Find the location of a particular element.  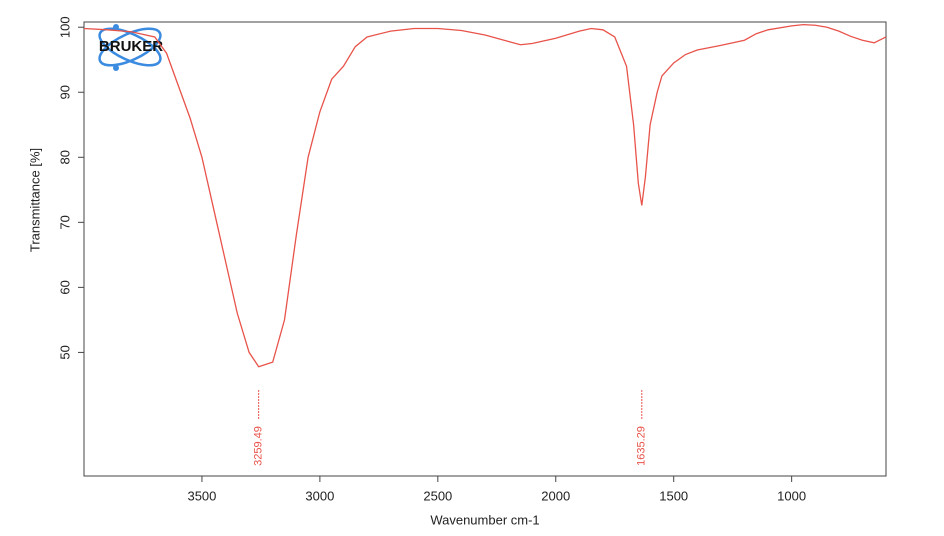

y-tick-label: 70 is located at coordinates (64, 222).